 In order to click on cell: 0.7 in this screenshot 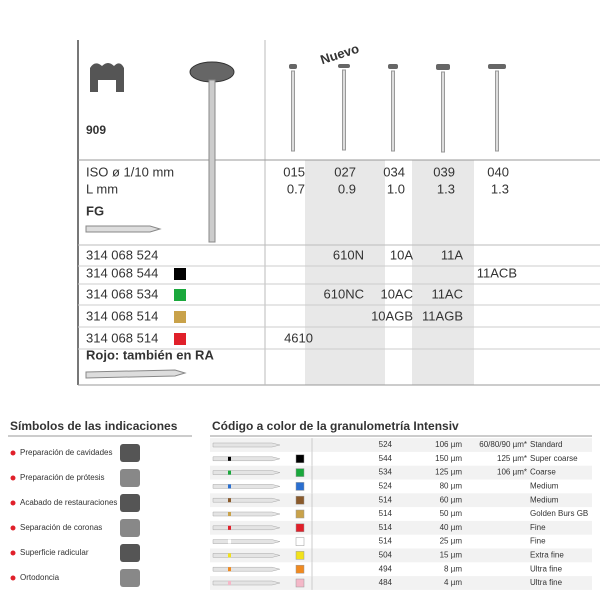, I will do `click(296, 188)`.